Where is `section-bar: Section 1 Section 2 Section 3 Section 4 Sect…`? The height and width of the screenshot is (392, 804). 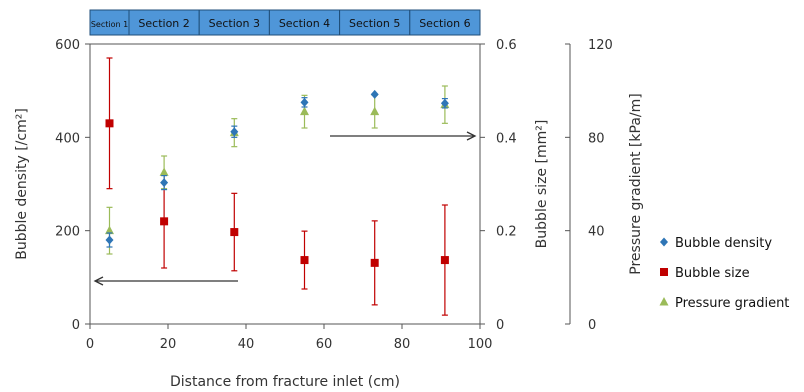 section-bar: Section 1 Section 2 Section 3 Section 4 Sect… is located at coordinates (285, 22).